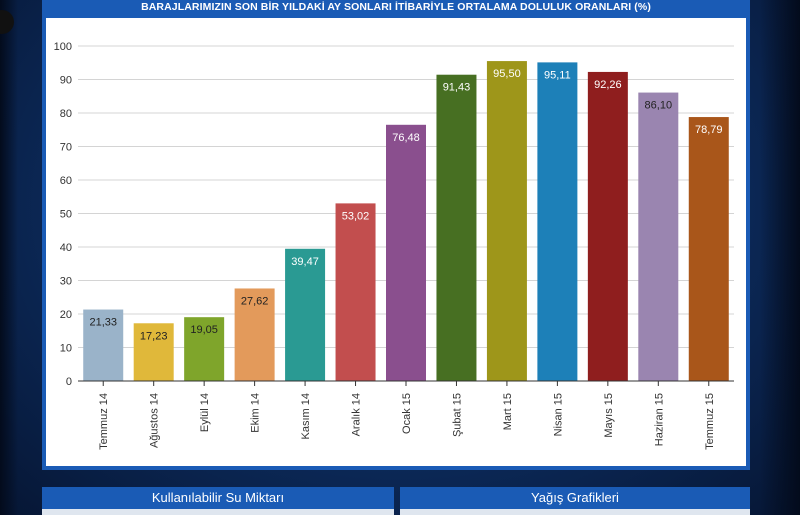 This screenshot has height=515, width=800. What do you see at coordinates (66, 181) in the screenshot?
I see `y-tick-label: 60` at bounding box center [66, 181].